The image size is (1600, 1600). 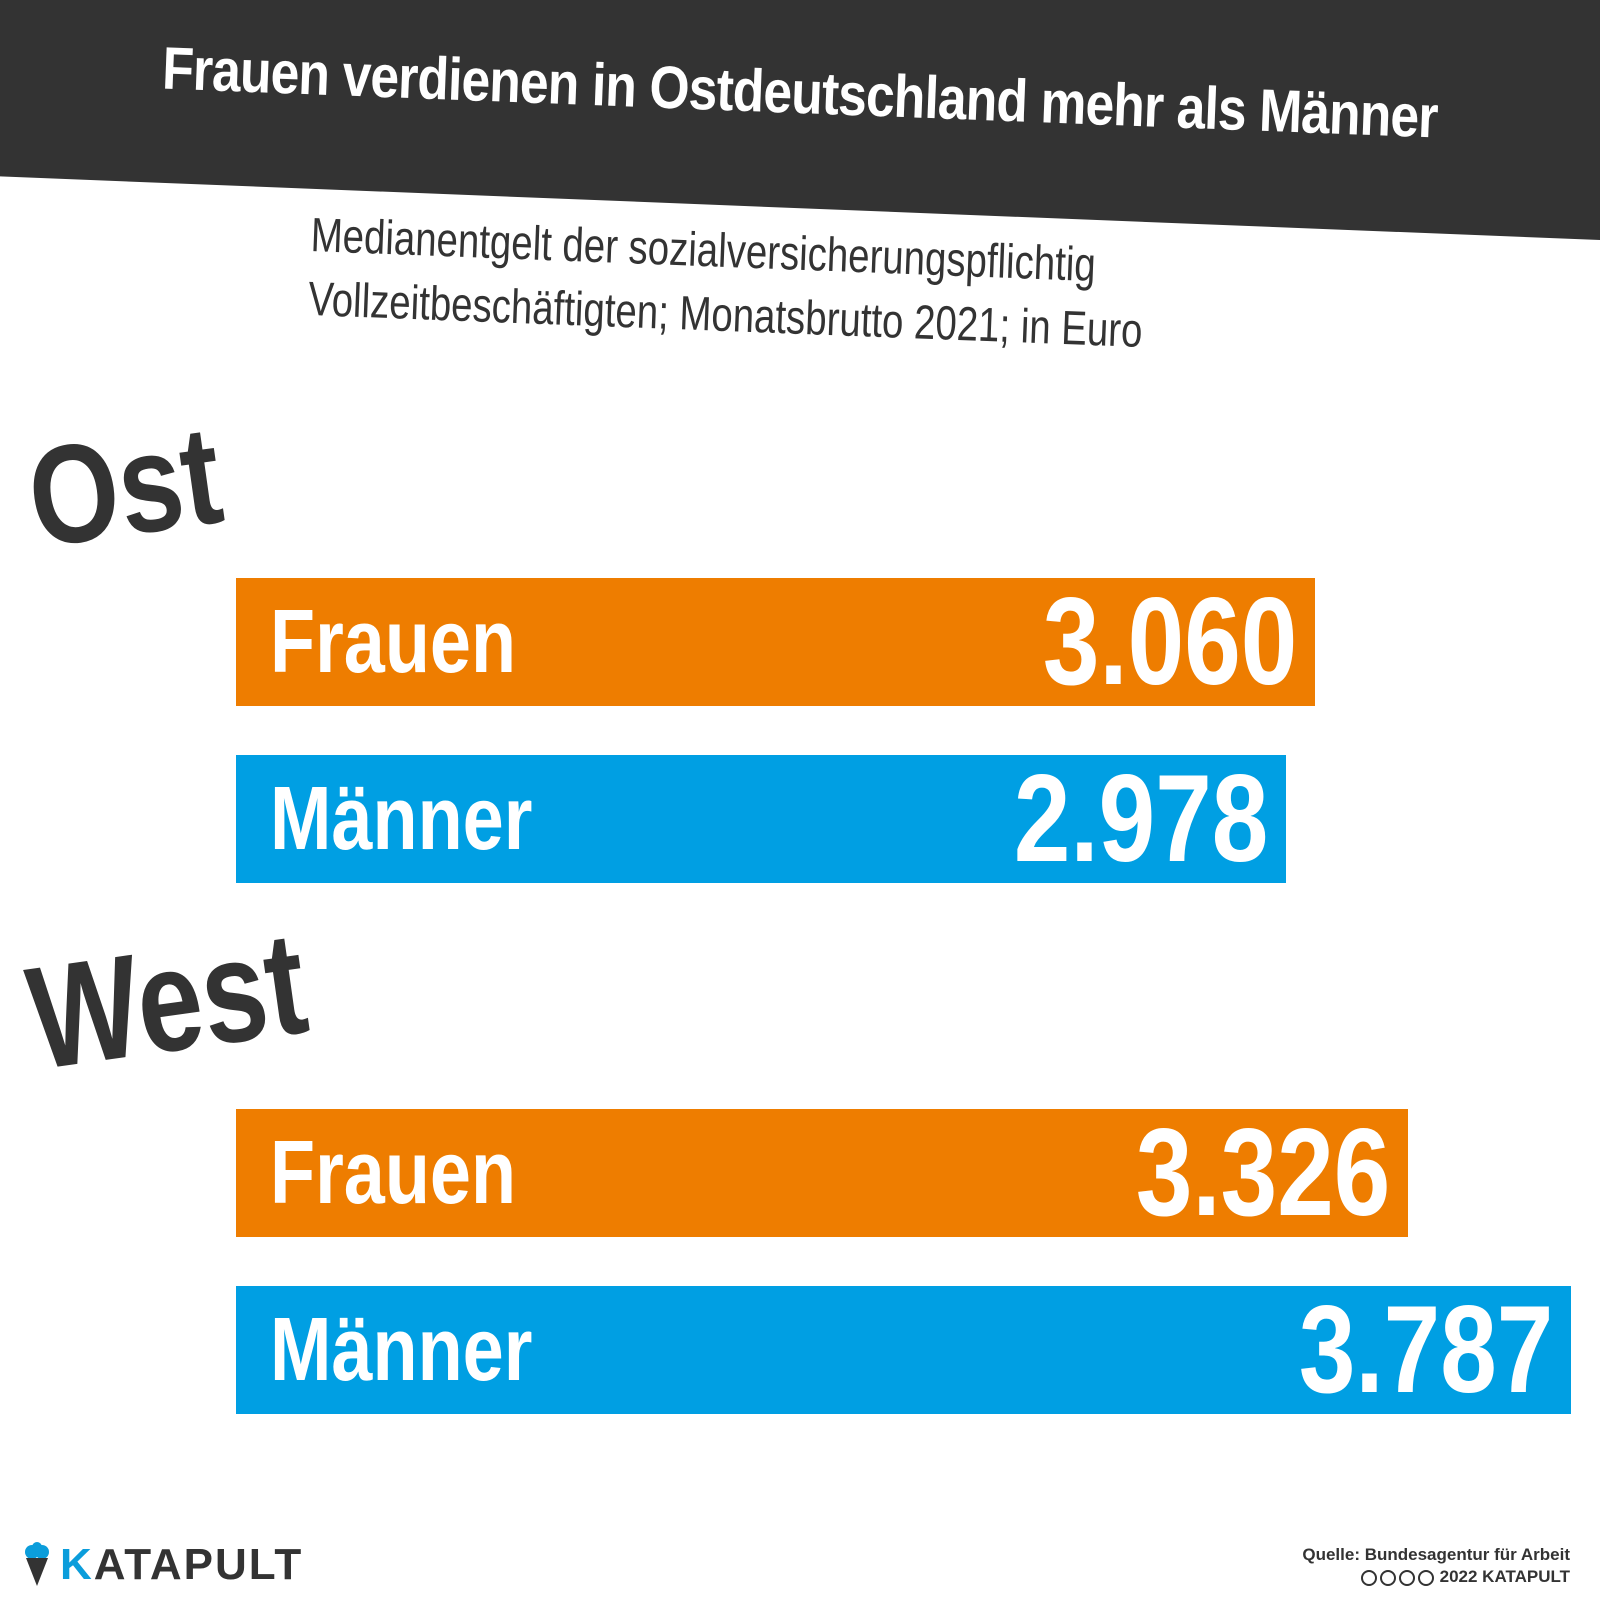 What do you see at coordinates (1397, 1577) in the screenshot?
I see `license-icons` at bounding box center [1397, 1577].